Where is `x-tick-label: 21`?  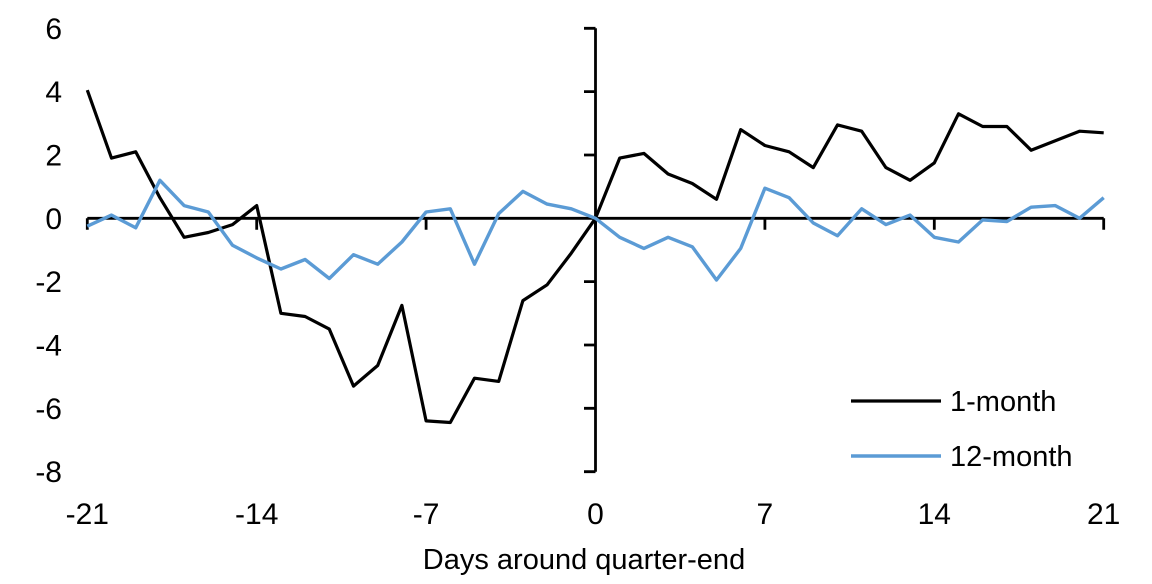
x-tick-label: 21 is located at coordinates (1103, 514).